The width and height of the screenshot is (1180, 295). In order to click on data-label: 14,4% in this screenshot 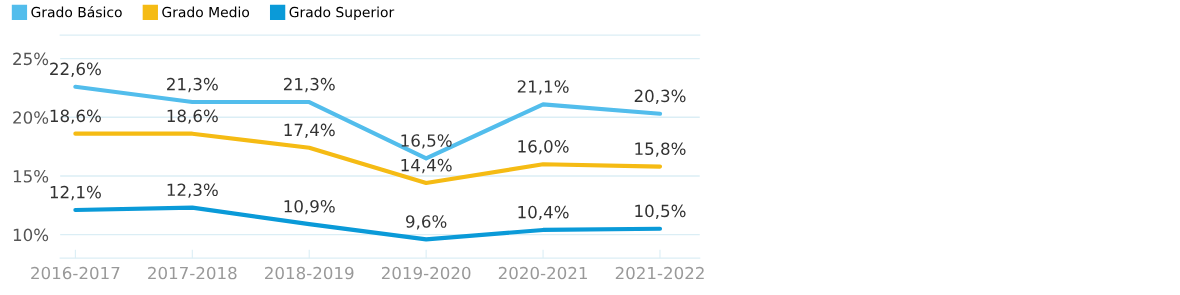, I will do `click(426, 166)`.